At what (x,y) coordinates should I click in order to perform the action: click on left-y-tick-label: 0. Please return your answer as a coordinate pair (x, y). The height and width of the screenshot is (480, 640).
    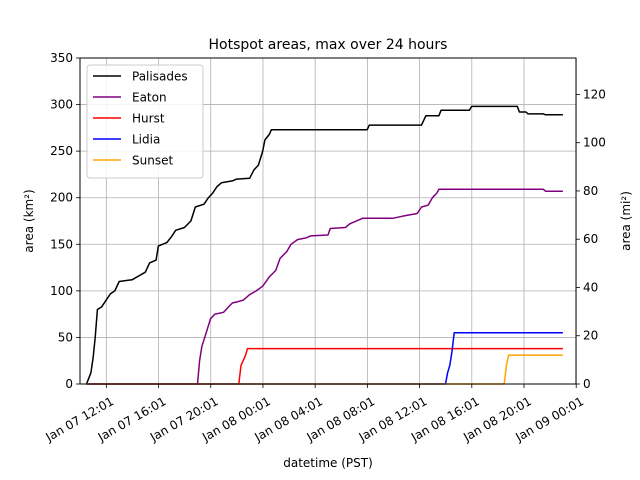
    Looking at the image, I should click on (69, 384).